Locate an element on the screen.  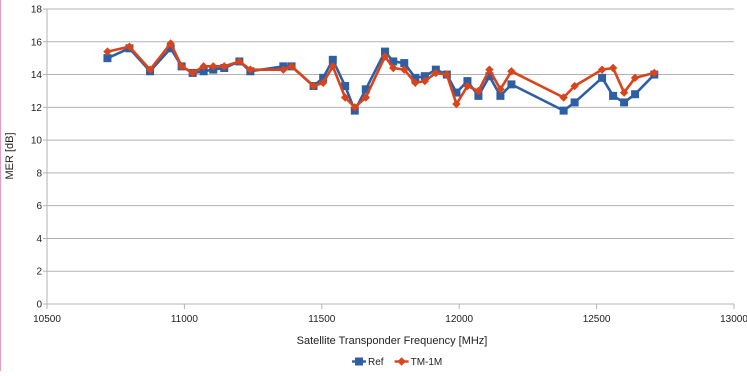
left-edge-border is located at coordinates (0, 185).